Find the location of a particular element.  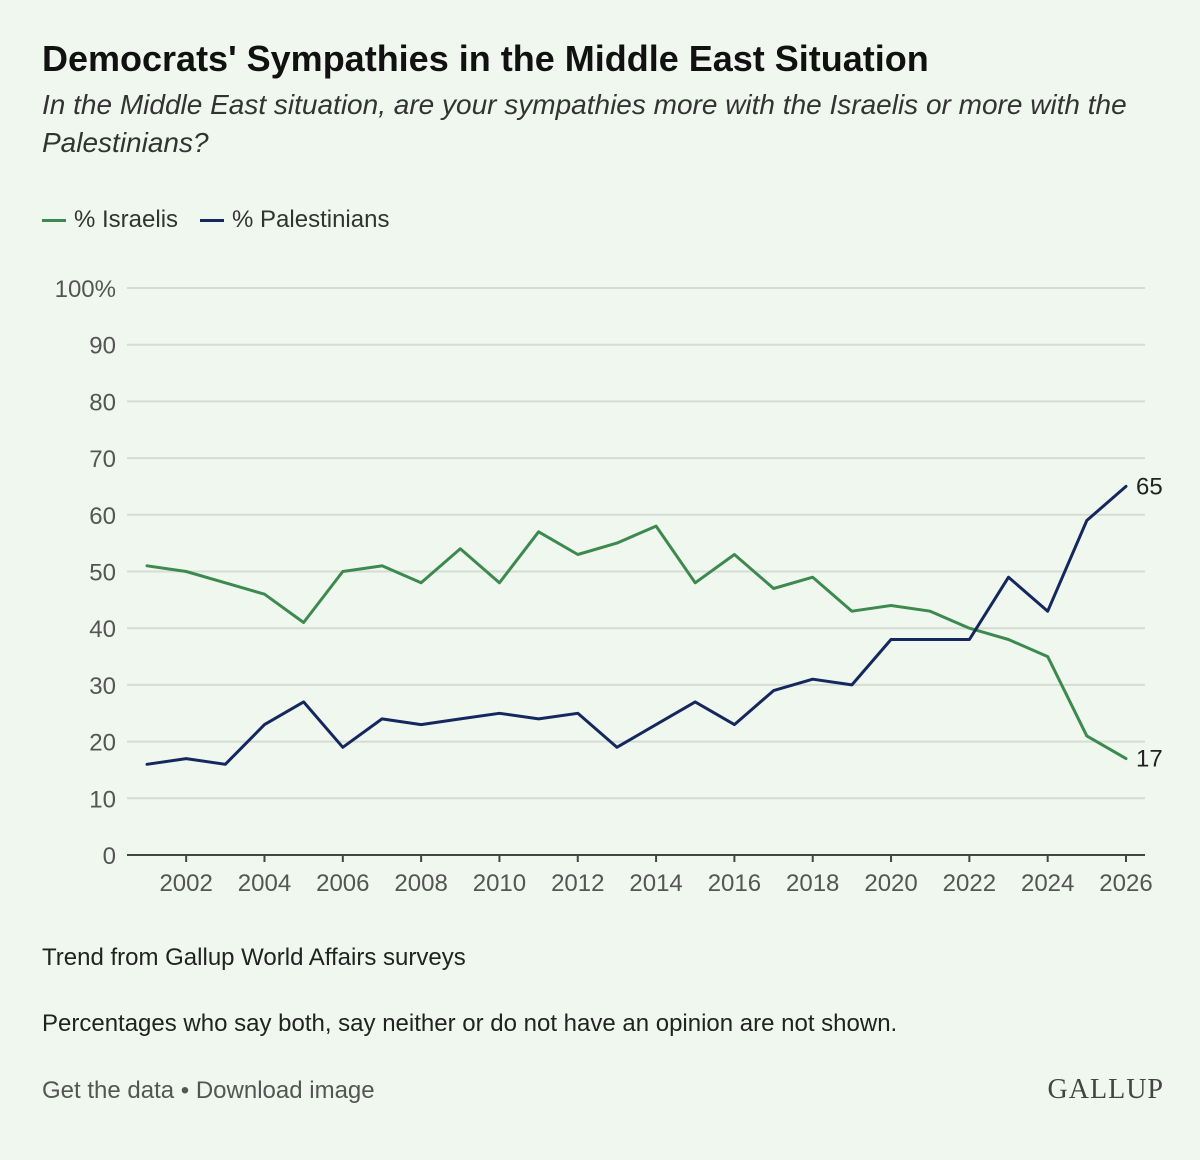

chart-legend: % Israelis % Palestinians is located at coordinates (226, 220).